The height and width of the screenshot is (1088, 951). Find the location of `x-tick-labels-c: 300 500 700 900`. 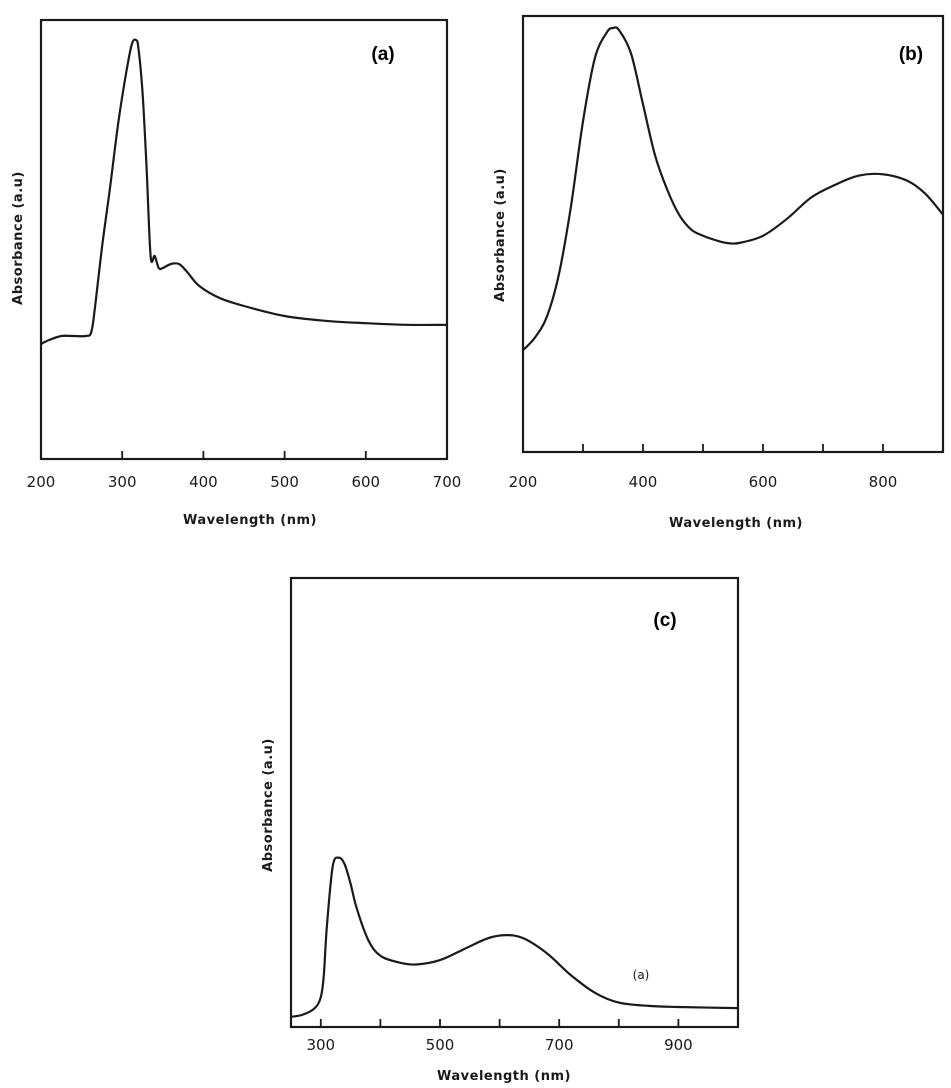

x-tick-labels-c: 300 500 700 900 is located at coordinates (499, 1045).